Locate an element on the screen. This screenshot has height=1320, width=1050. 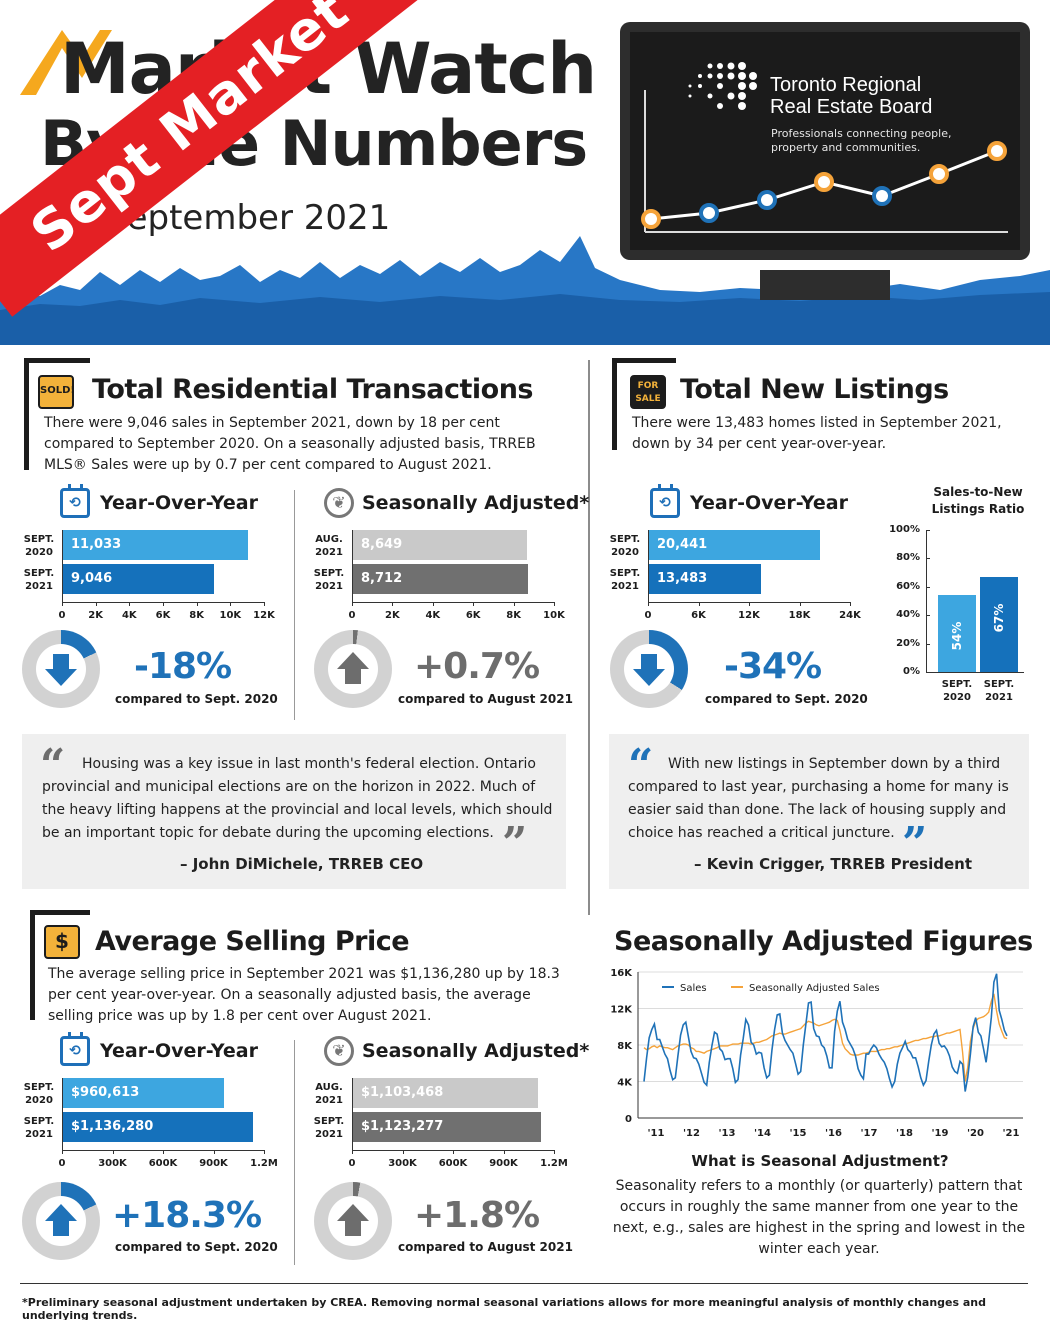
price-sa-heading: Seasonally Adjusted* is located at coordinates (476, 1051).